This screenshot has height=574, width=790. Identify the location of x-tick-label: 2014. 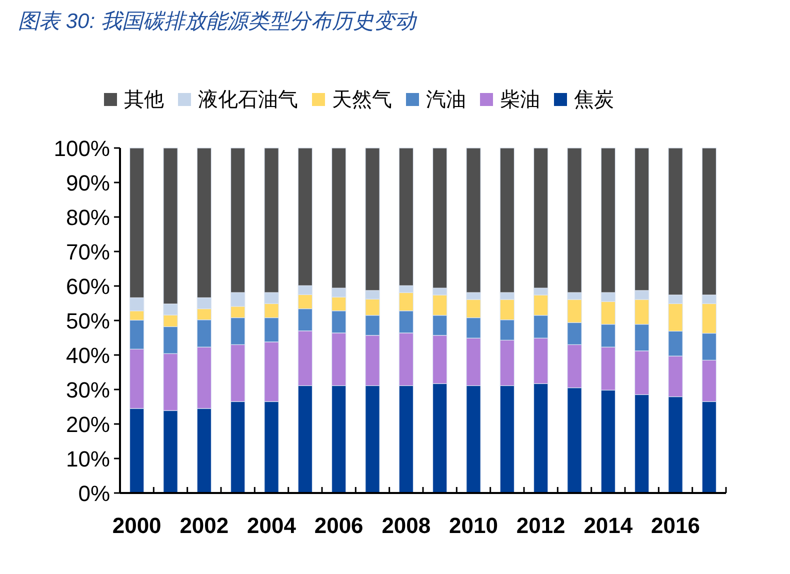
(609, 525).